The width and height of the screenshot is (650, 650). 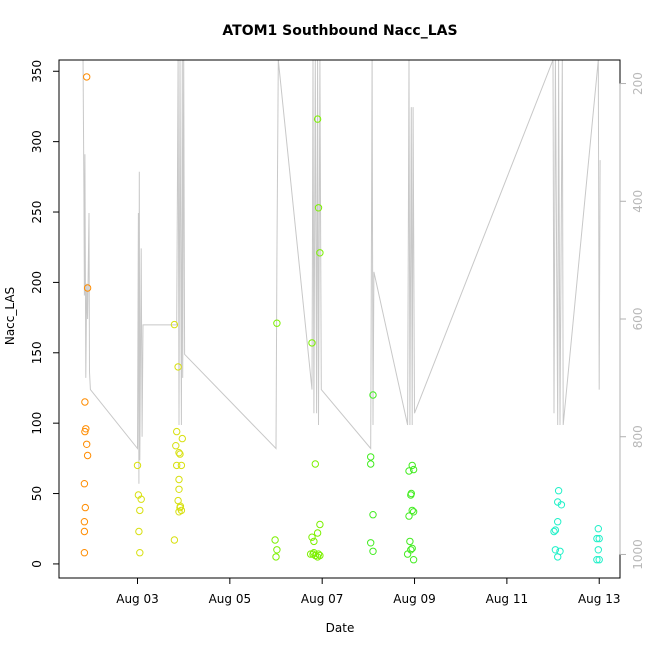 I want to click on chart-title: ATOM1 Southbound Nacc_LAS, so click(x=339, y=31).